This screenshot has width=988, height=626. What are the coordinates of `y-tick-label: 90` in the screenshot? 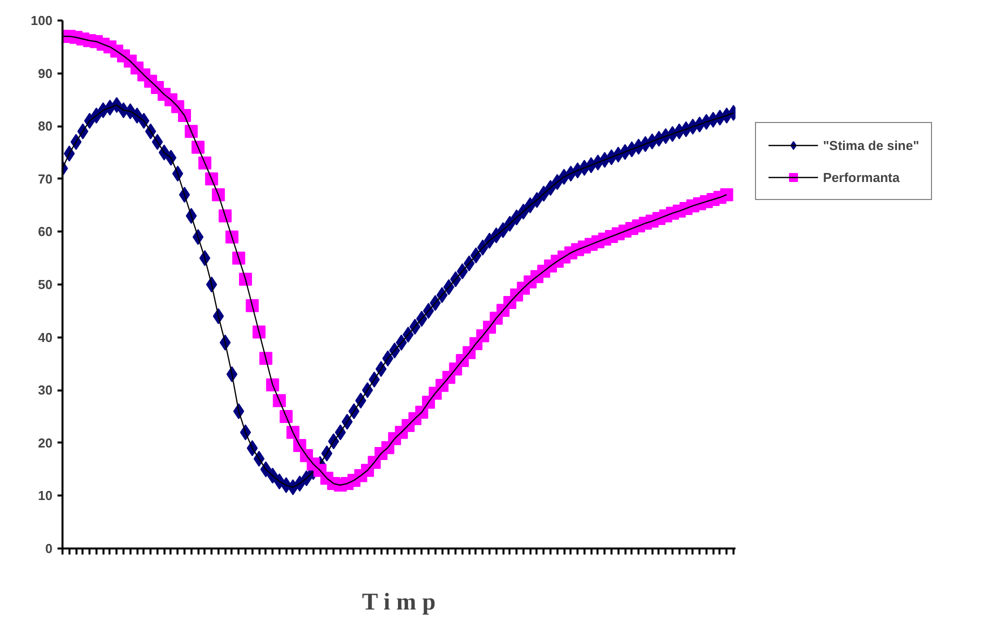 It's located at (45, 73).